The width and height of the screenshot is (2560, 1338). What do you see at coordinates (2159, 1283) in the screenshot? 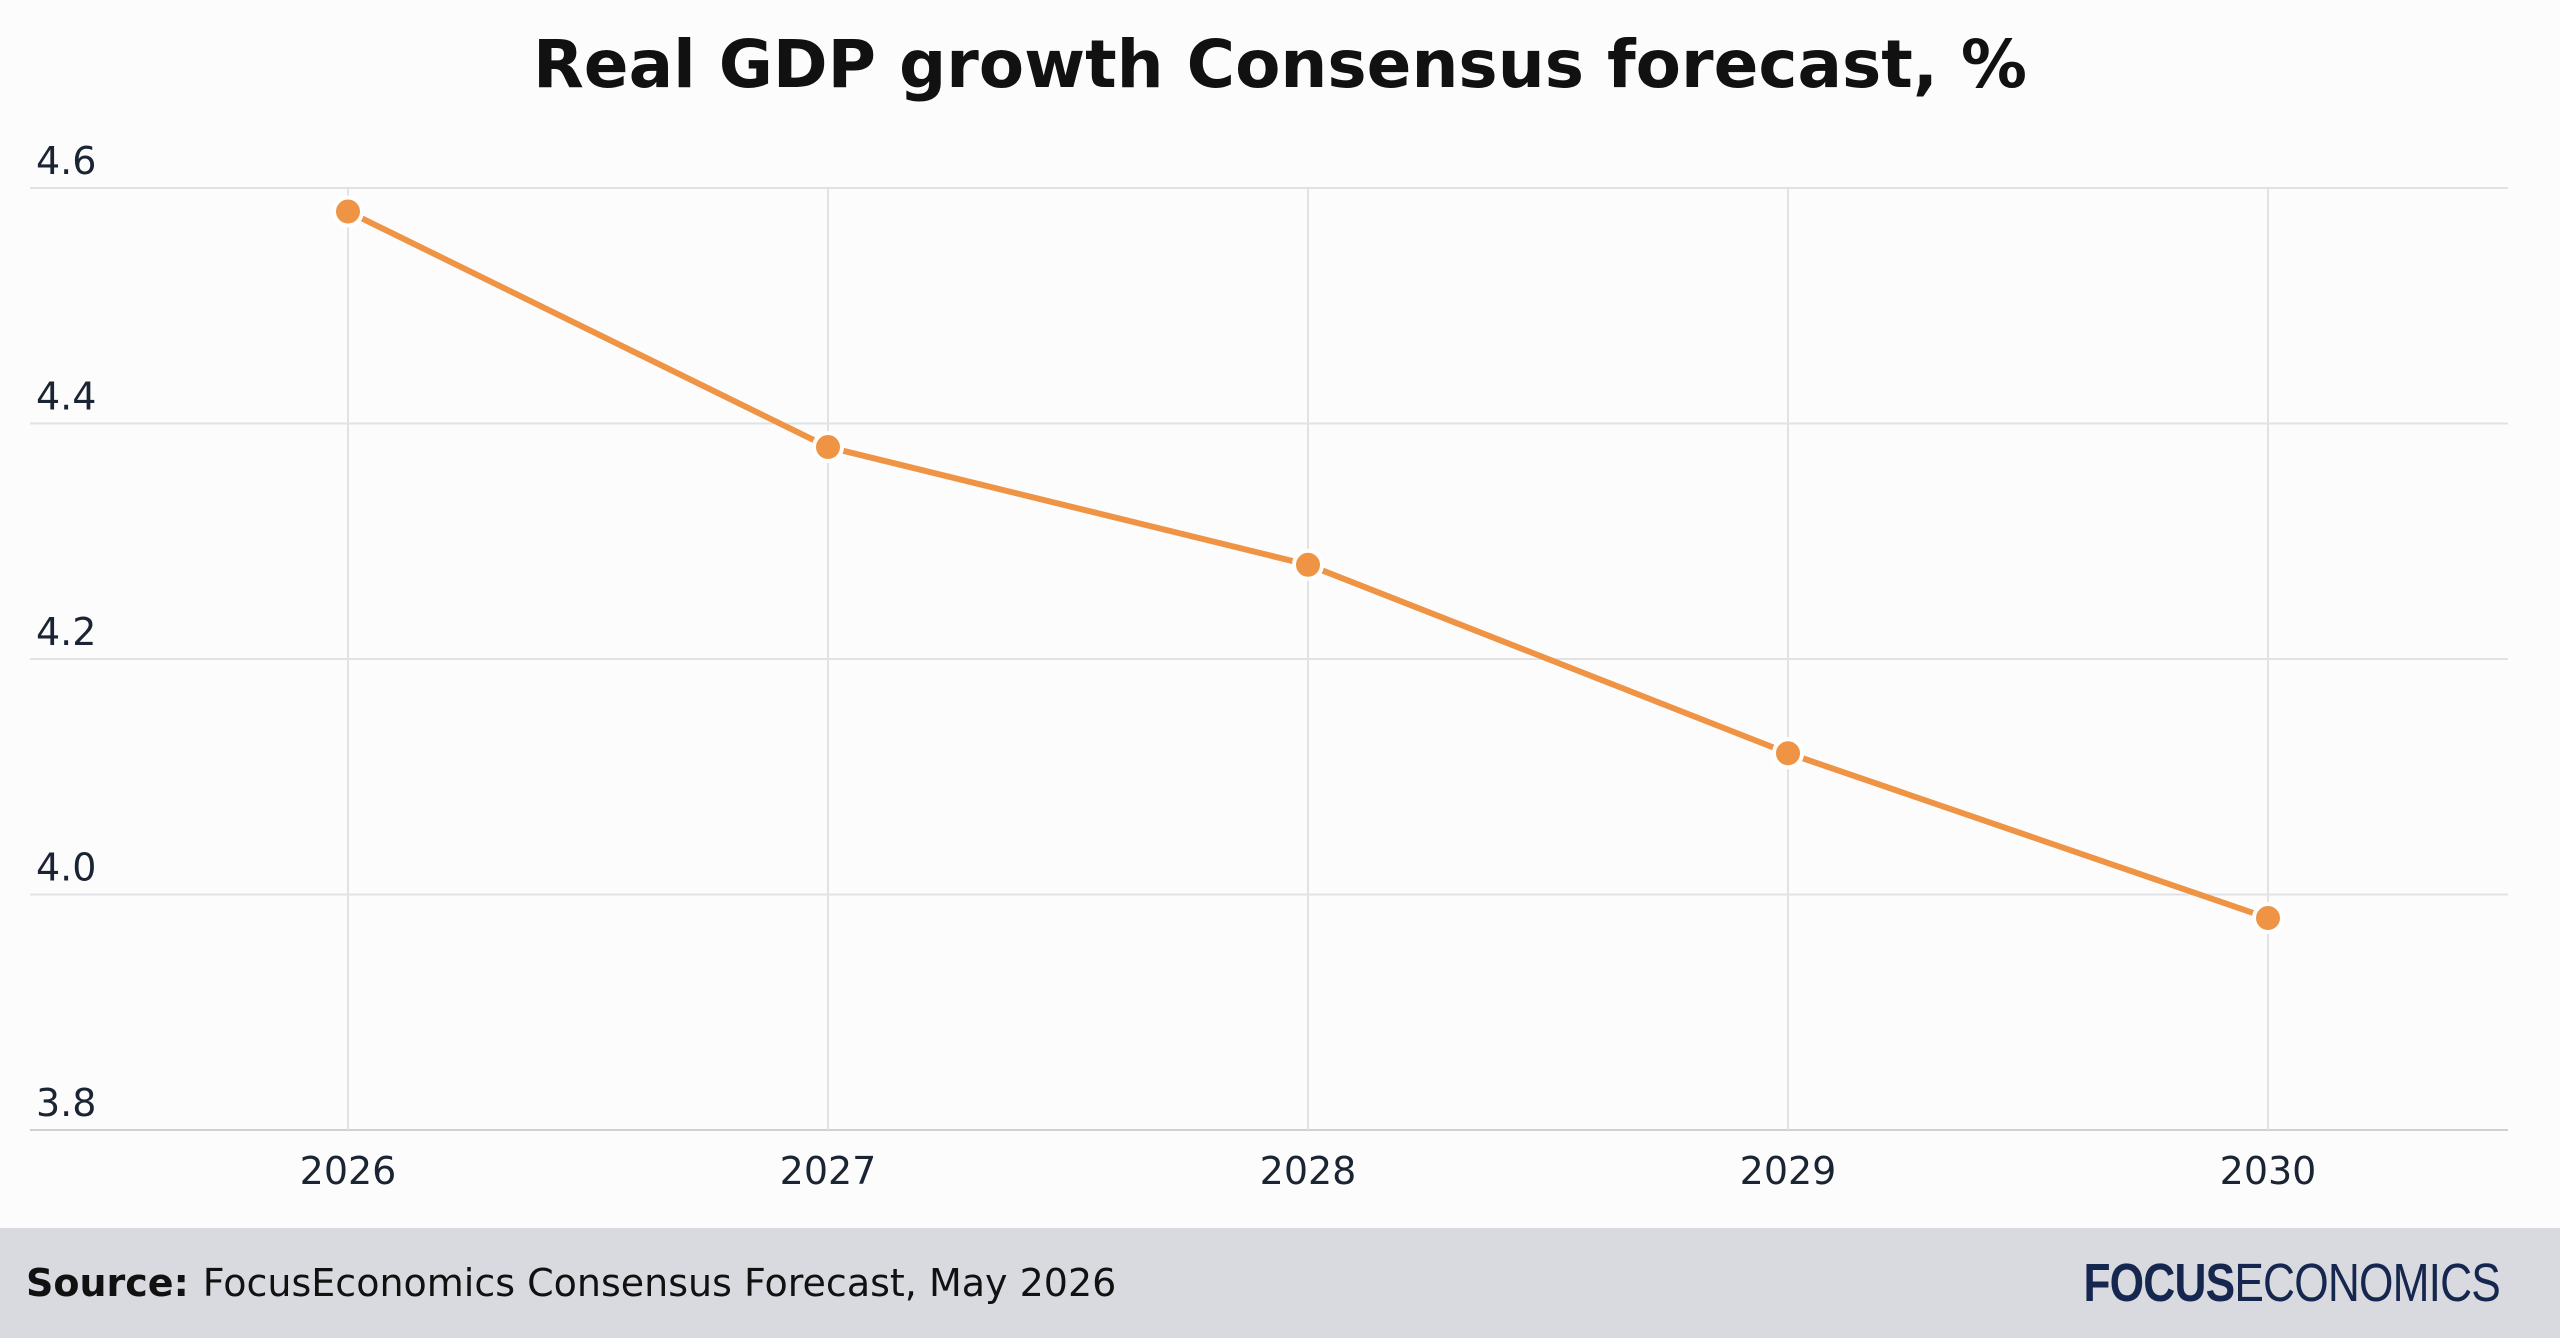
I see `brand-logo-bold: FOCUS` at bounding box center [2159, 1283].